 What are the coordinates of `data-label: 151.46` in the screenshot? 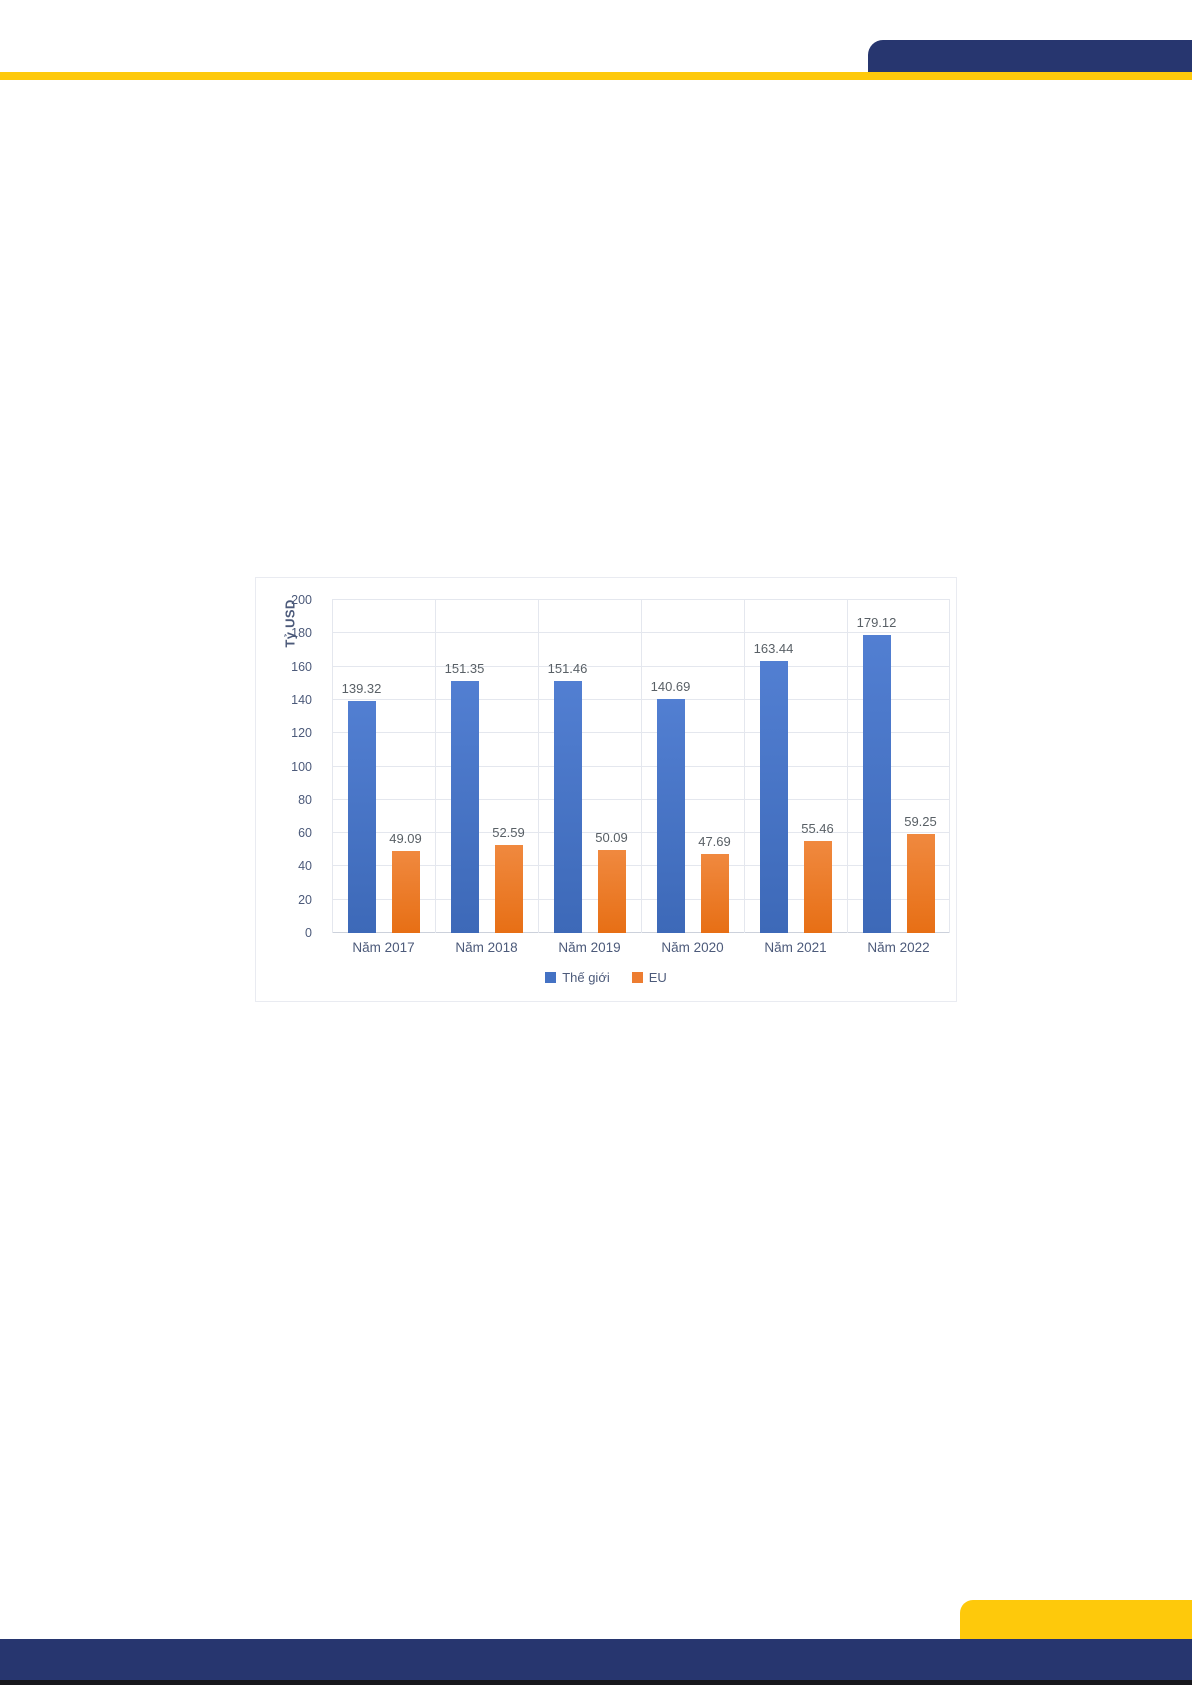 It's located at (567, 668).